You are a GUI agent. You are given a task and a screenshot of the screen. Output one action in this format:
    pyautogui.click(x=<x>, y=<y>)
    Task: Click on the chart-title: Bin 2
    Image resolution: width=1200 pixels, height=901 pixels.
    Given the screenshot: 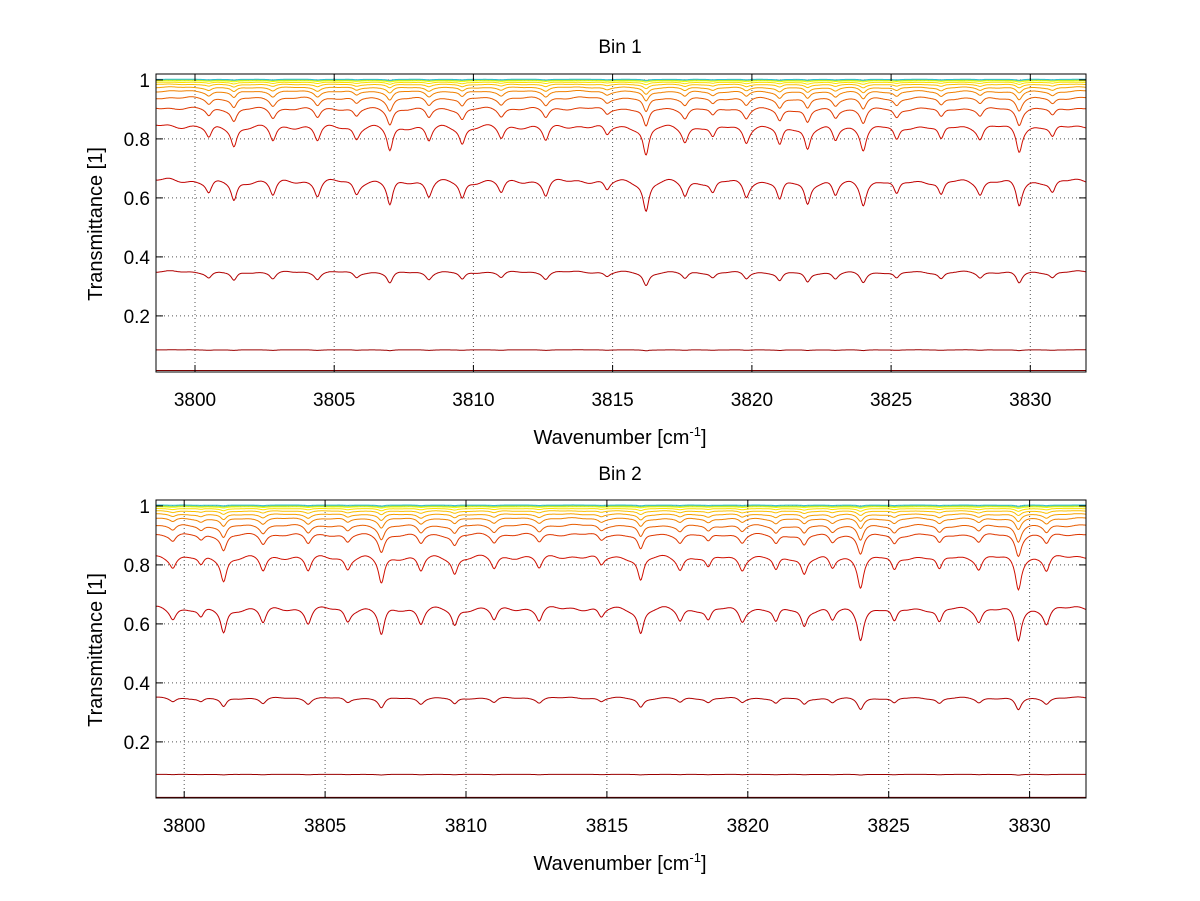 What is the action you would take?
    pyautogui.click(x=619, y=474)
    